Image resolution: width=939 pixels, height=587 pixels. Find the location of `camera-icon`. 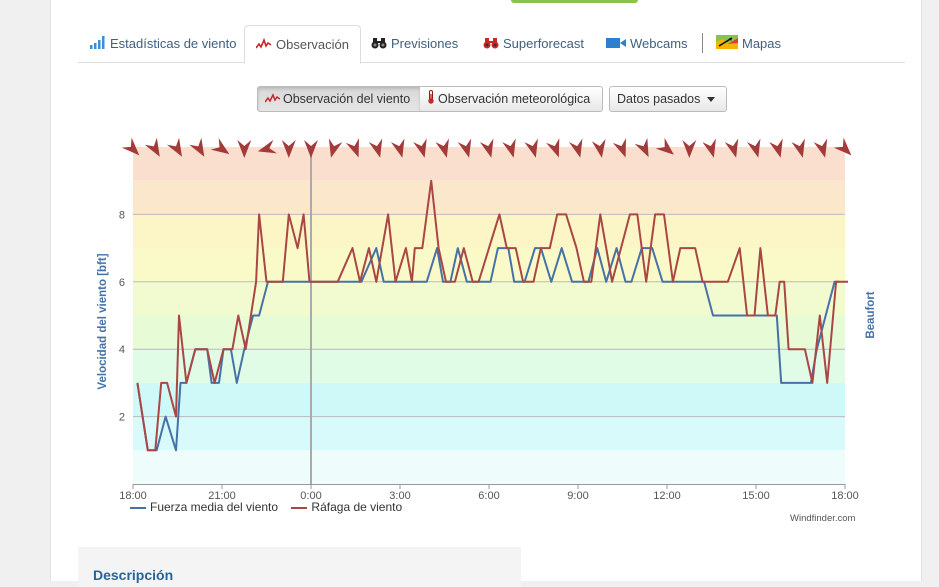

camera-icon is located at coordinates (616, 44).